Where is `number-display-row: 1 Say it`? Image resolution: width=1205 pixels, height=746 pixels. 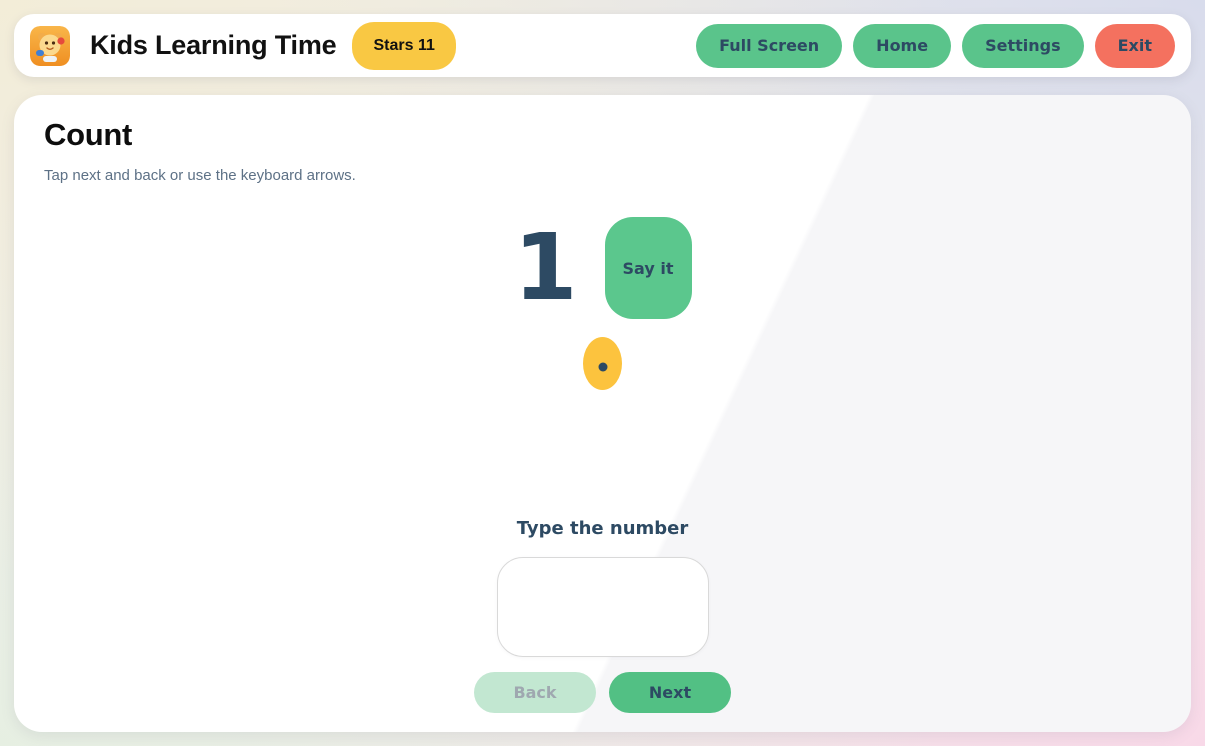
number-display-row: 1 Say it is located at coordinates (602, 268).